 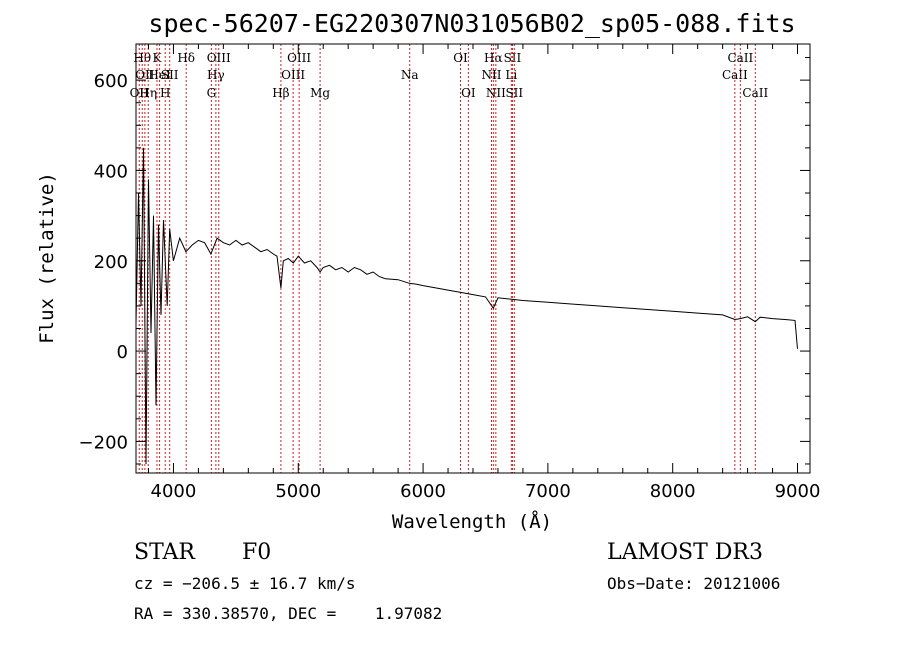 What do you see at coordinates (47, 258) in the screenshot?
I see `y-axis-label: Flux (relative)` at bounding box center [47, 258].